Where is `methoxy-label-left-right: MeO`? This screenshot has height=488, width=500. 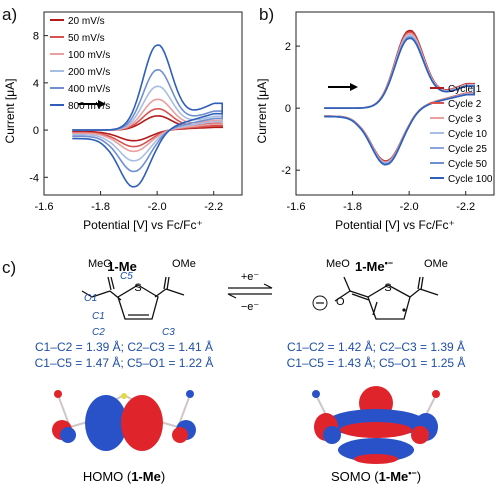
methoxy-label-left-right: MeO is located at coordinates (338, 264).